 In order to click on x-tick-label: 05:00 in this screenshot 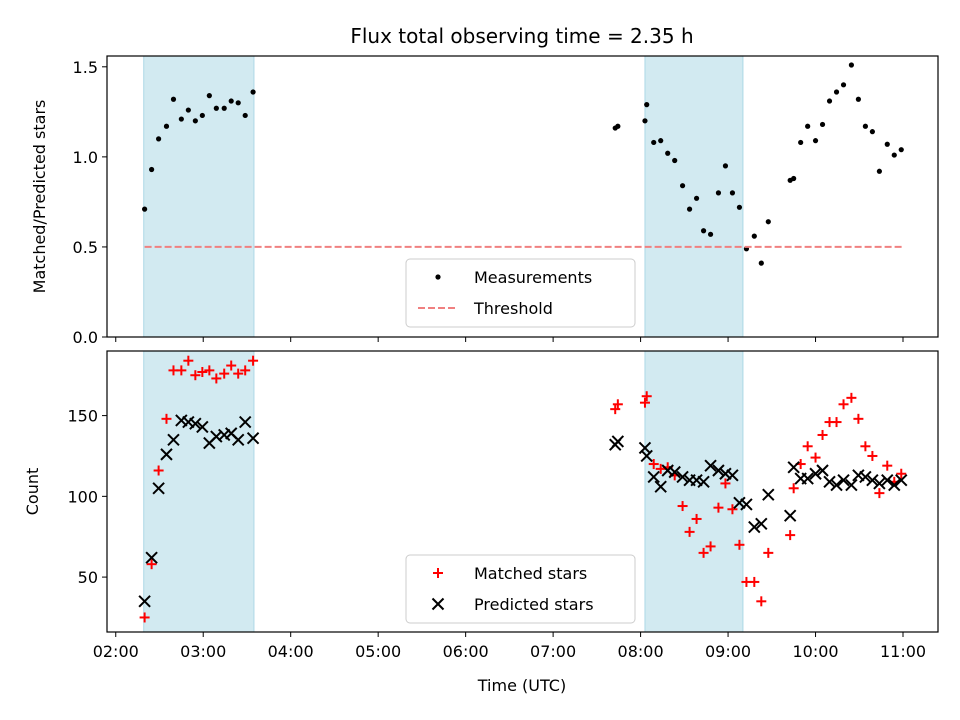, I will do `click(378, 651)`.